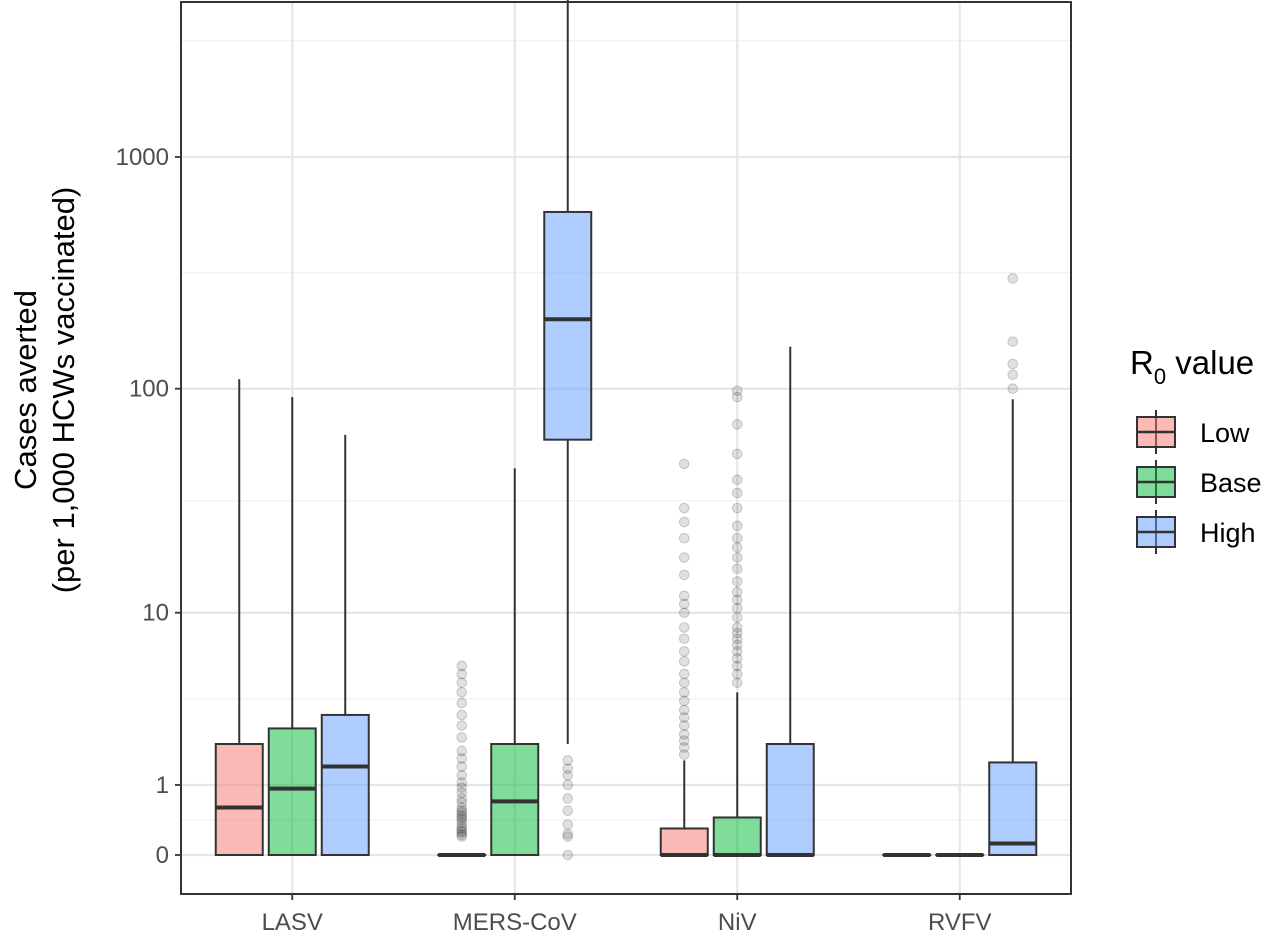 The image size is (1280, 939). What do you see at coordinates (1231, 483) in the screenshot?
I see `legend-label-base: Base` at bounding box center [1231, 483].